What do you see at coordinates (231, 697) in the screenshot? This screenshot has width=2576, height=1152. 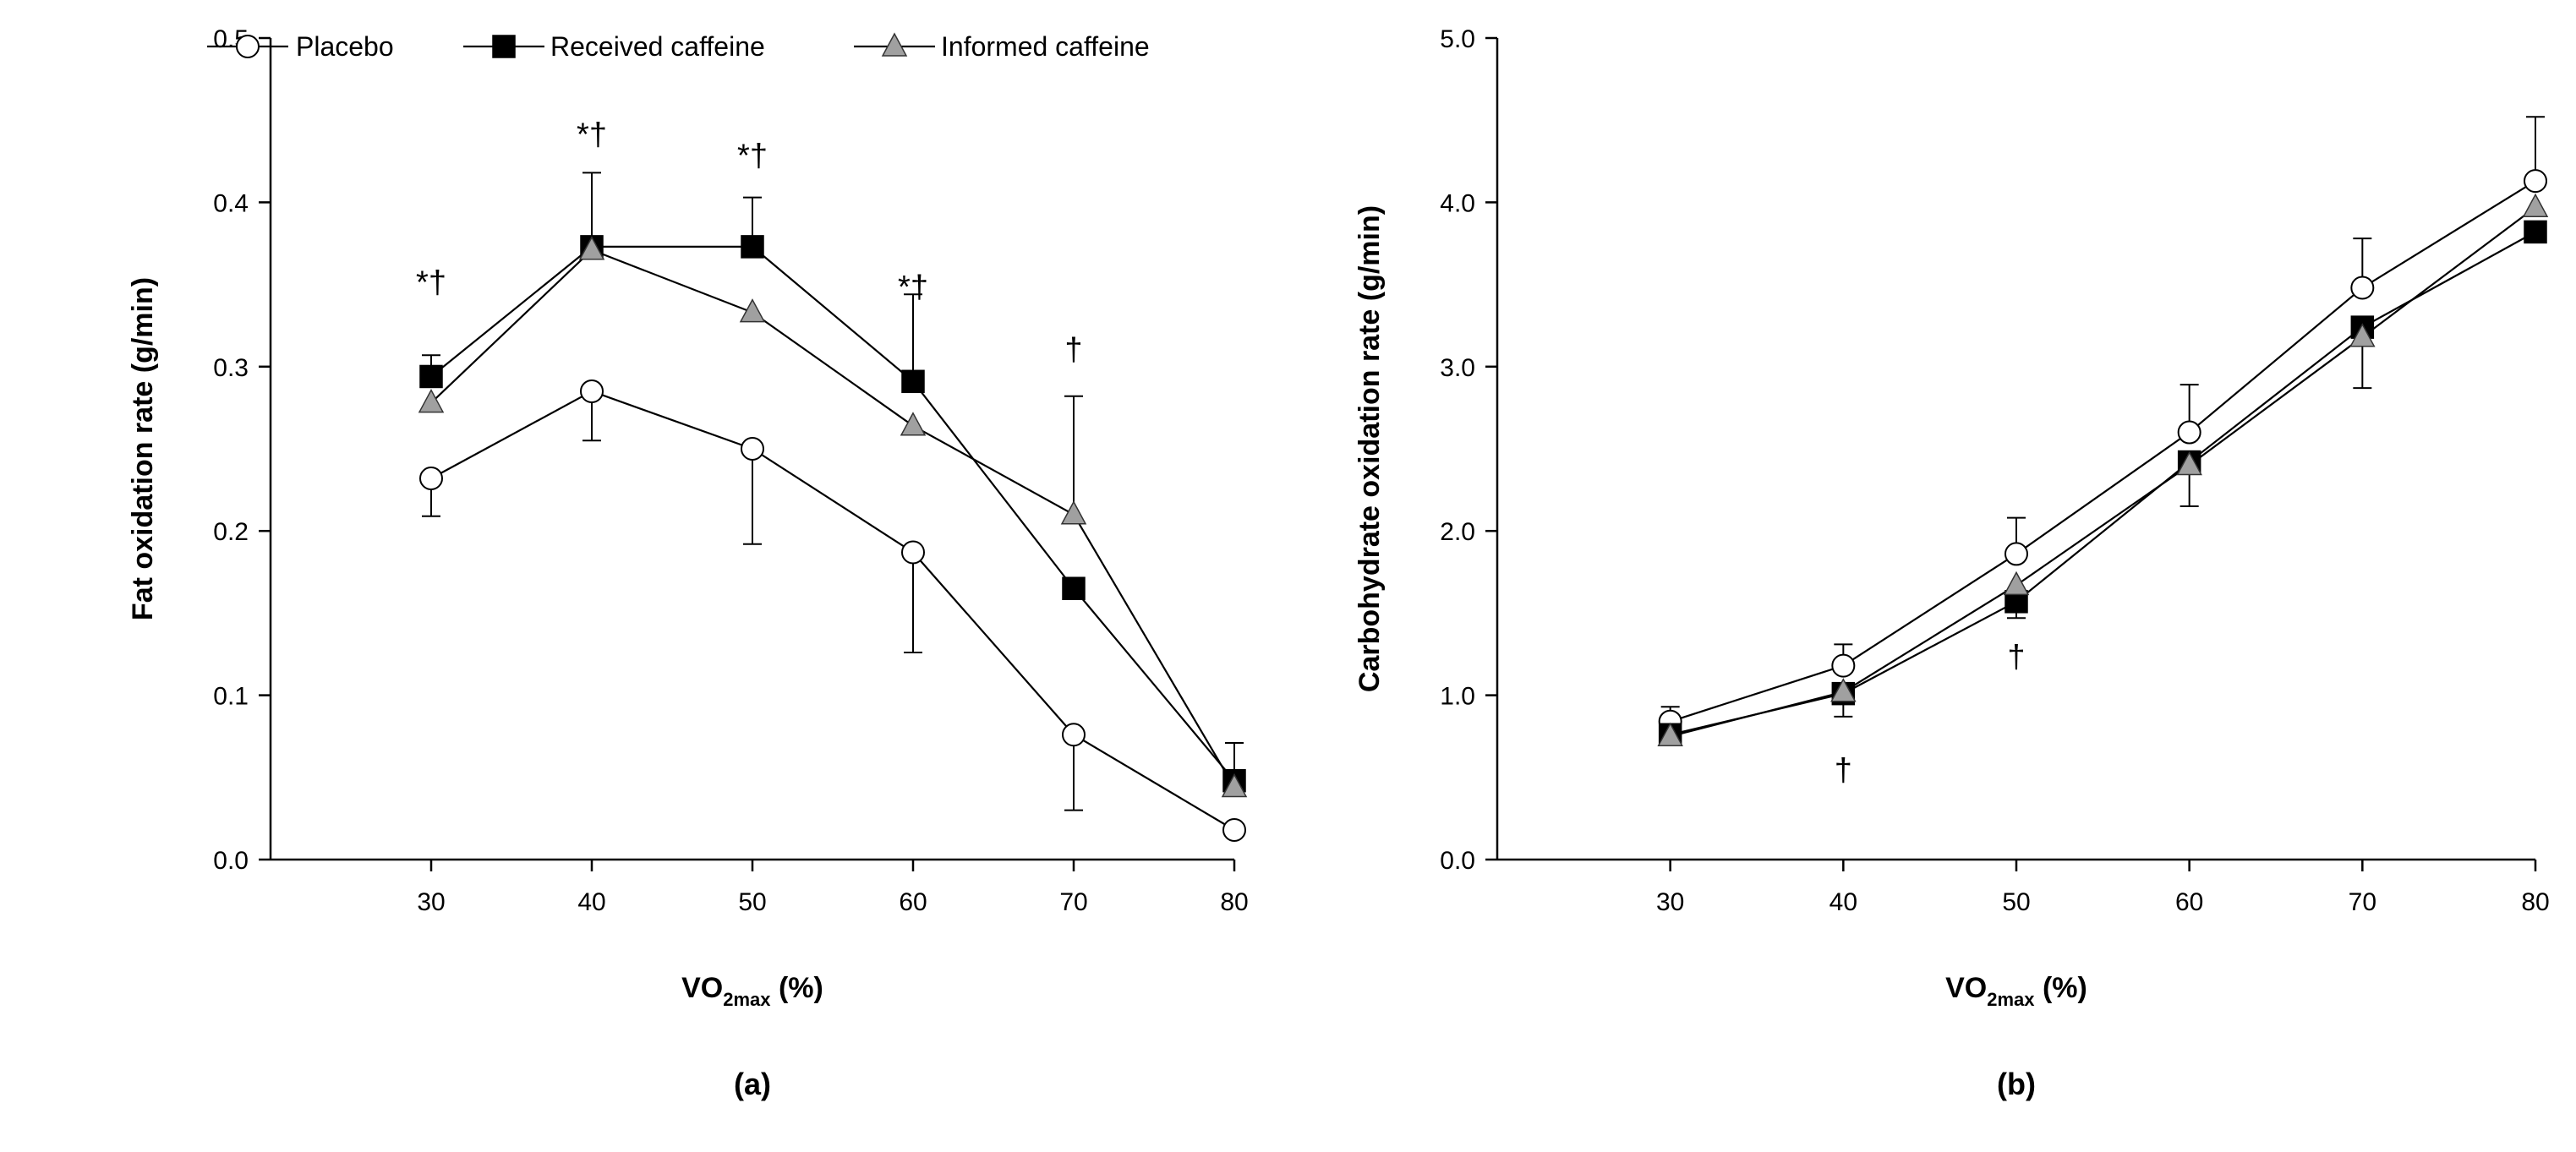 I see `y-tick-label: 0.1` at bounding box center [231, 697].